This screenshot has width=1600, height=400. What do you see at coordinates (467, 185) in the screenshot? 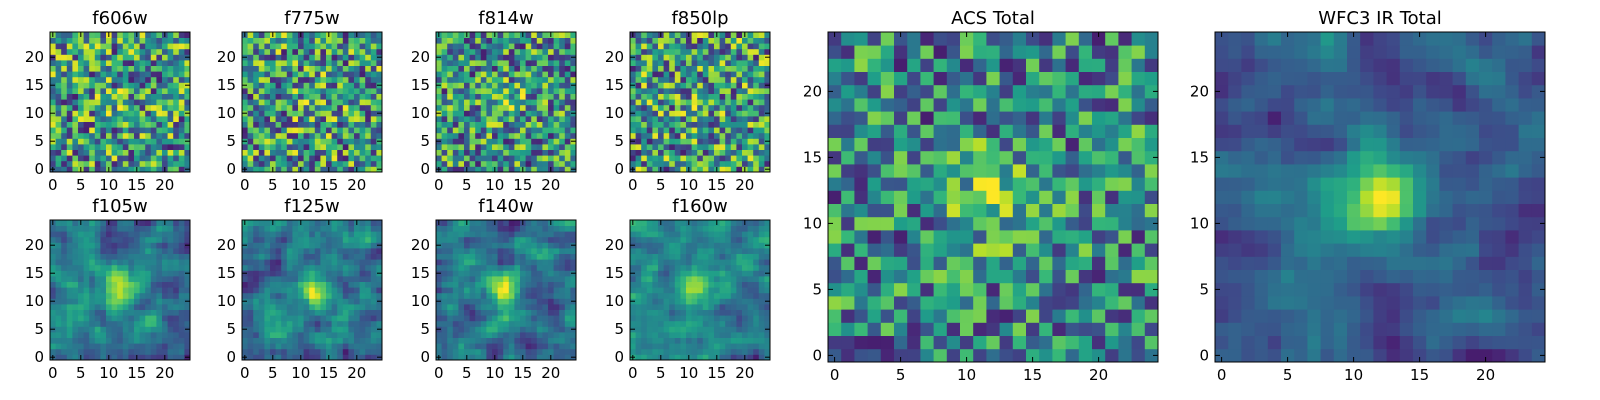
I see `x-tick-label: 5` at bounding box center [467, 185].